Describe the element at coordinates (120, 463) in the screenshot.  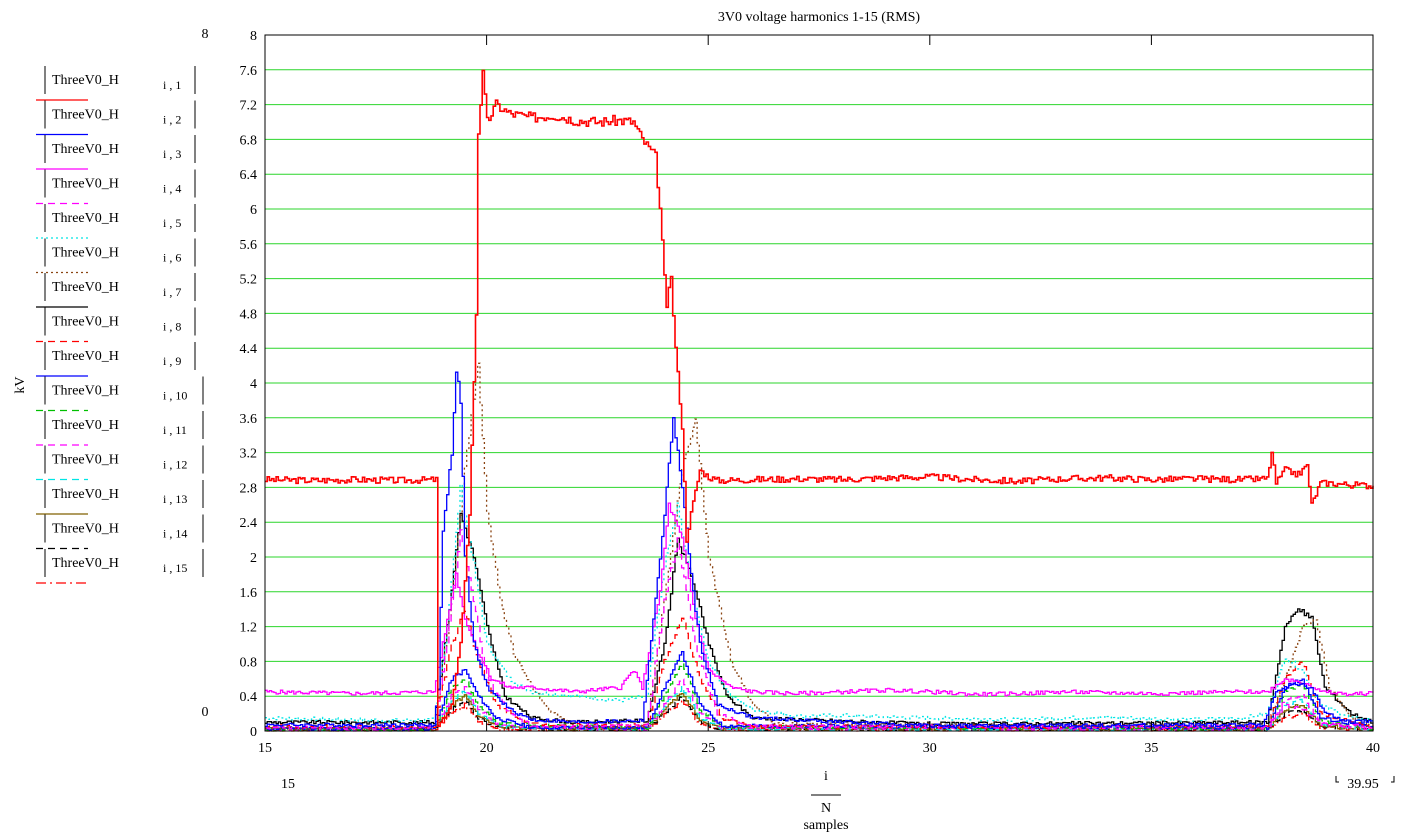
I see `legend-item-12: ThreeV0_H i , 12` at that location.